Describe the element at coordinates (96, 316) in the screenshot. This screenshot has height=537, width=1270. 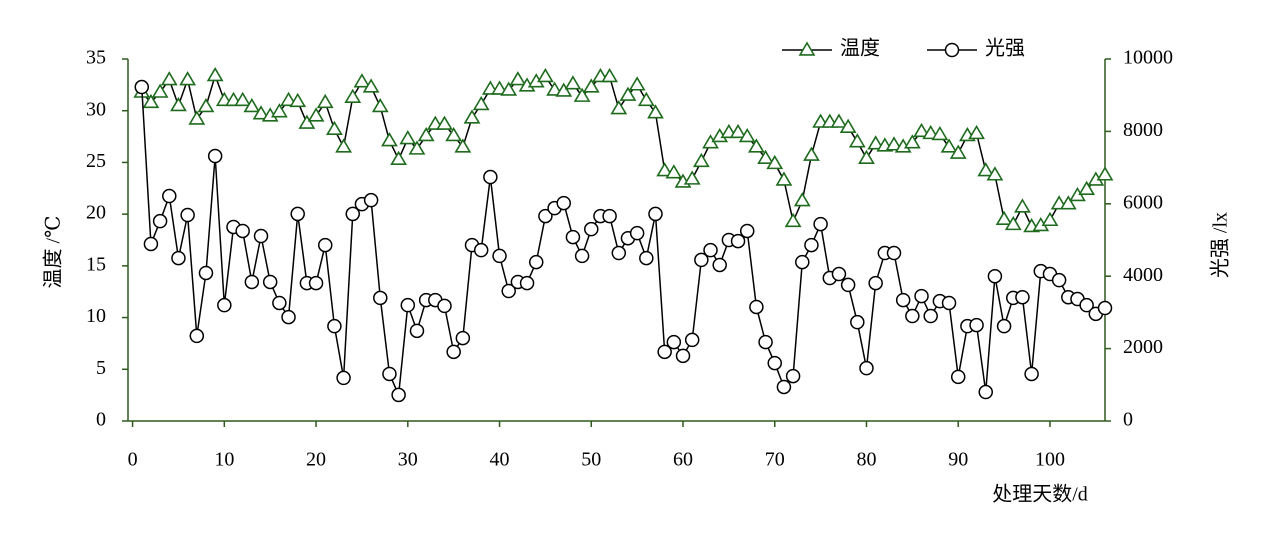
I see `y-tick-label: 10` at that location.